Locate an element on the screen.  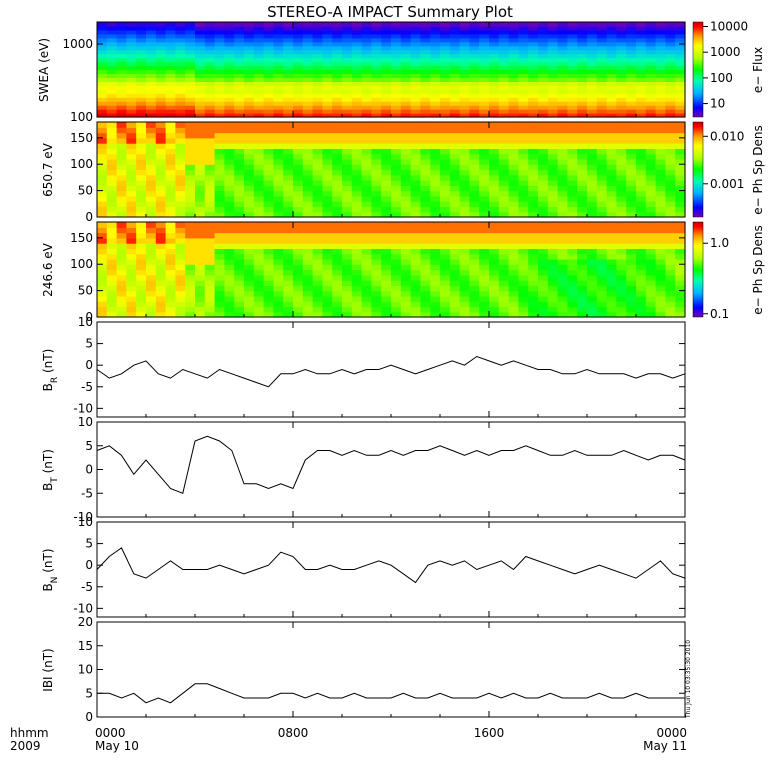
time-tick-label: 0800 is located at coordinates (293, 733).